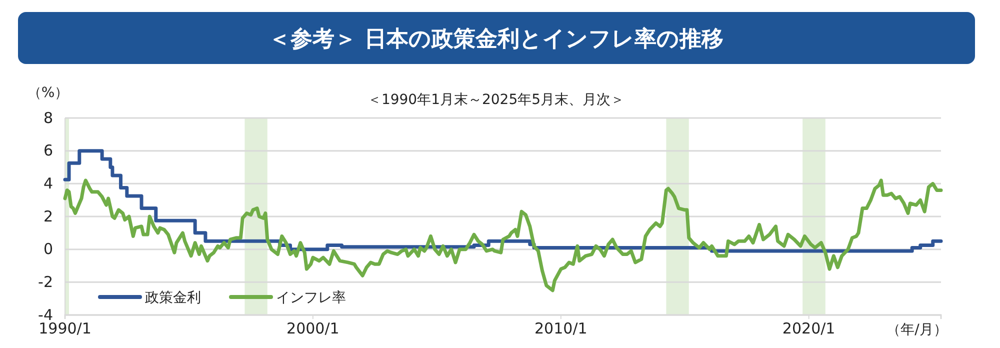 The height and width of the screenshot is (348, 1000). What do you see at coordinates (45, 281) in the screenshot?
I see `y-tick-label: -2` at bounding box center [45, 281].